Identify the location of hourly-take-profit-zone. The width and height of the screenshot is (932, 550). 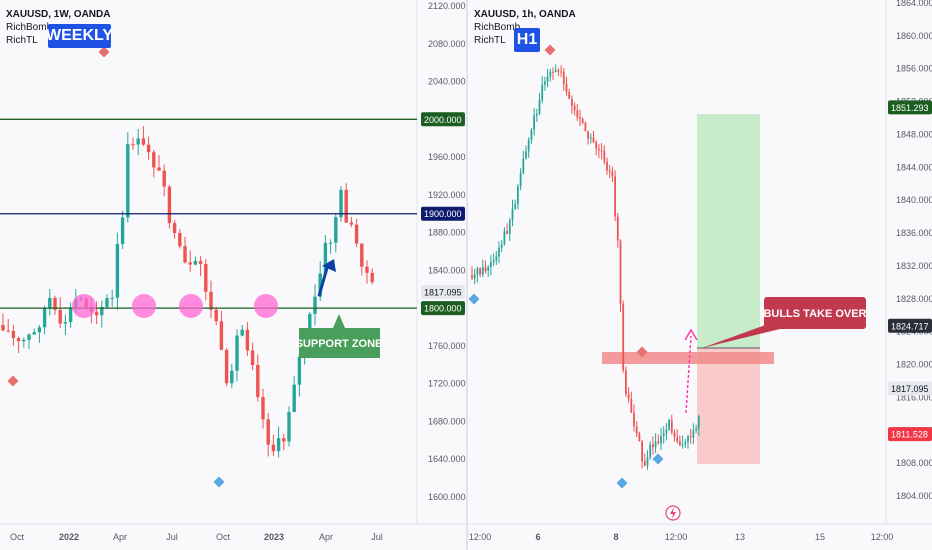
(728, 231).